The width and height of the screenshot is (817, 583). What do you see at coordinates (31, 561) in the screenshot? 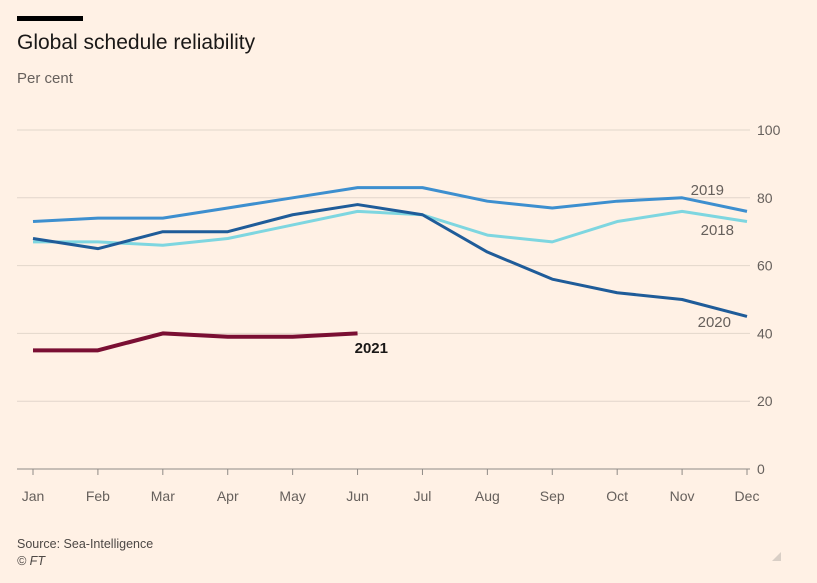
I see `credit-note: © FT` at bounding box center [31, 561].